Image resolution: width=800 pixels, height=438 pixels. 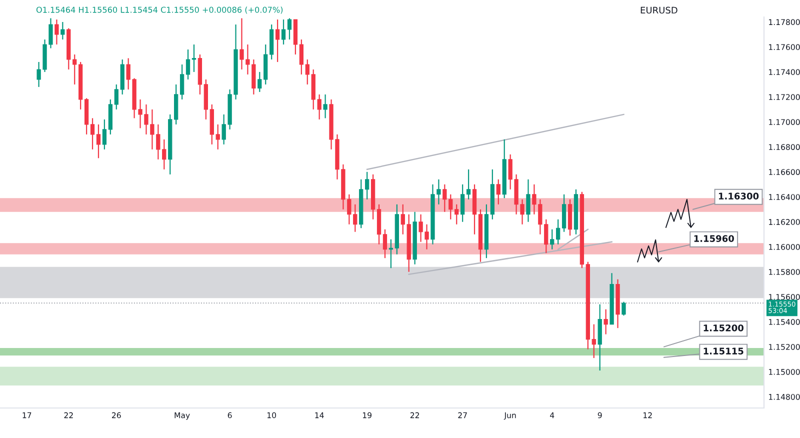 What do you see at coordinates (159, 10) in the screenshot?
I see `chart-subtitle: O1.15464 H1.15560 L1.15454 C1.15550 +0.00086 (+0.07%)` at bounding box center [159, 10].